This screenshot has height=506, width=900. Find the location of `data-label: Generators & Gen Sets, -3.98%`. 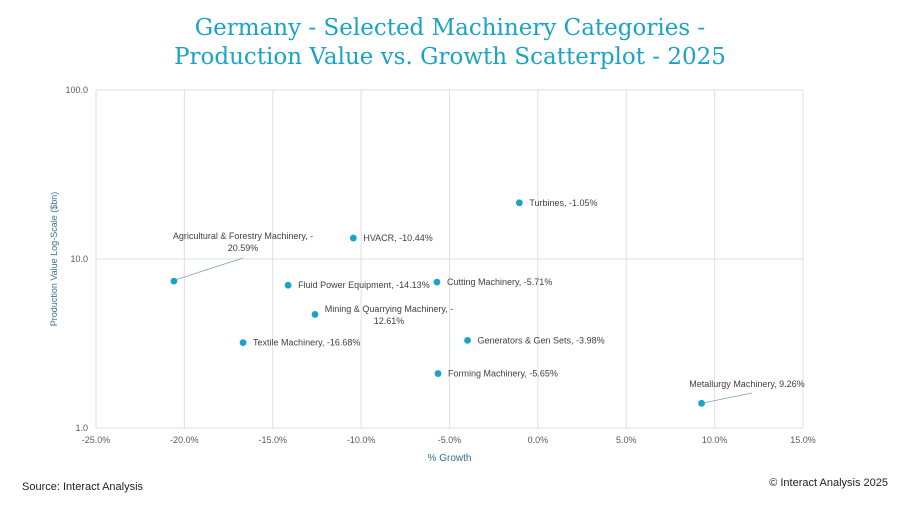

data-label: Generators & Gen Sets, -3.98% is located at coordinates (541, 340).